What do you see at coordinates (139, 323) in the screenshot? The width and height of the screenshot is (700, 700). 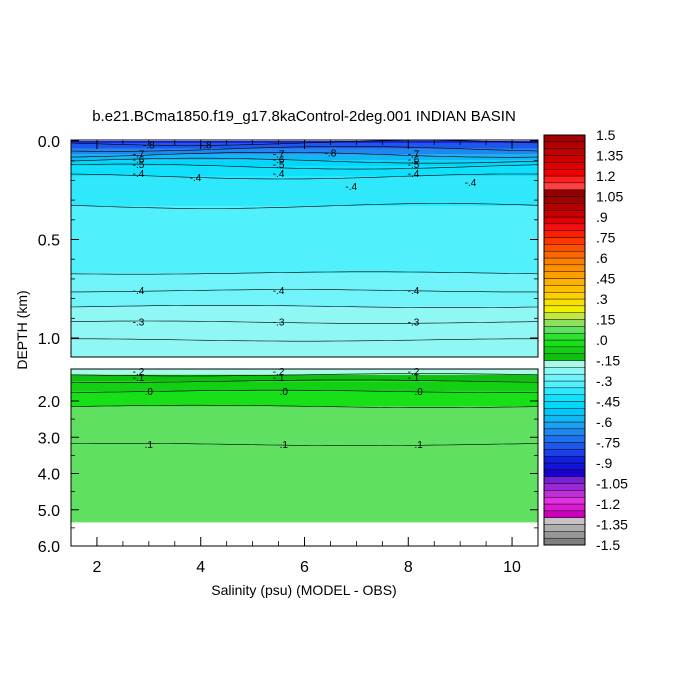 I see `upper-contour-label: -.3` at bounding box center [139, 323].